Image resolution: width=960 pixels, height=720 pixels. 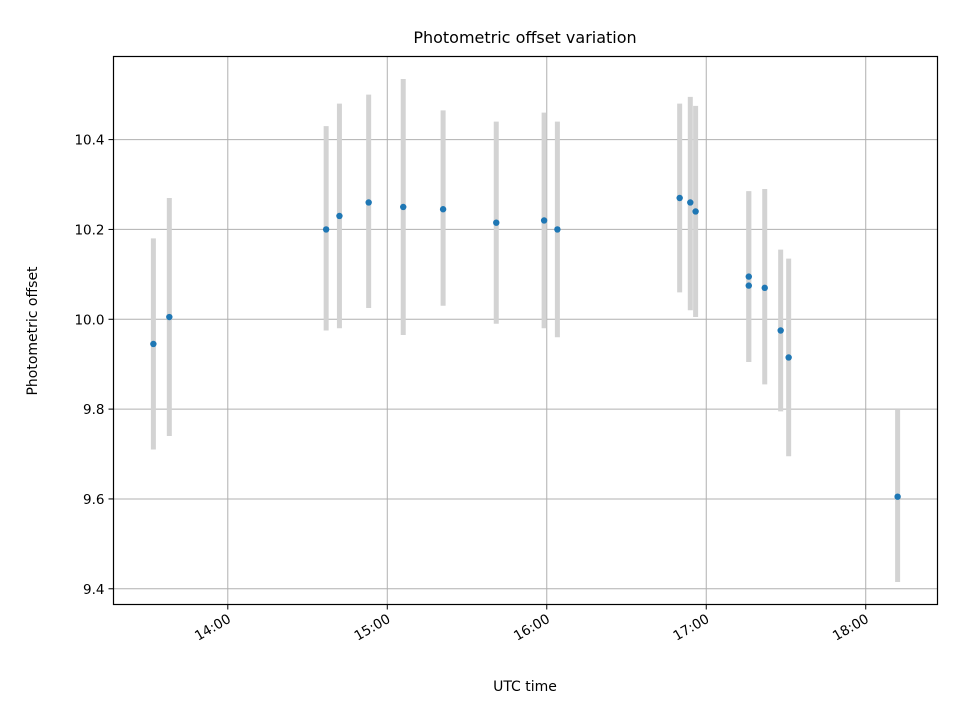 What do you see at coordinates (213, 627) in the screenshot?
I see `x-tick-label: 14:00` at bounding box center [213, 627].